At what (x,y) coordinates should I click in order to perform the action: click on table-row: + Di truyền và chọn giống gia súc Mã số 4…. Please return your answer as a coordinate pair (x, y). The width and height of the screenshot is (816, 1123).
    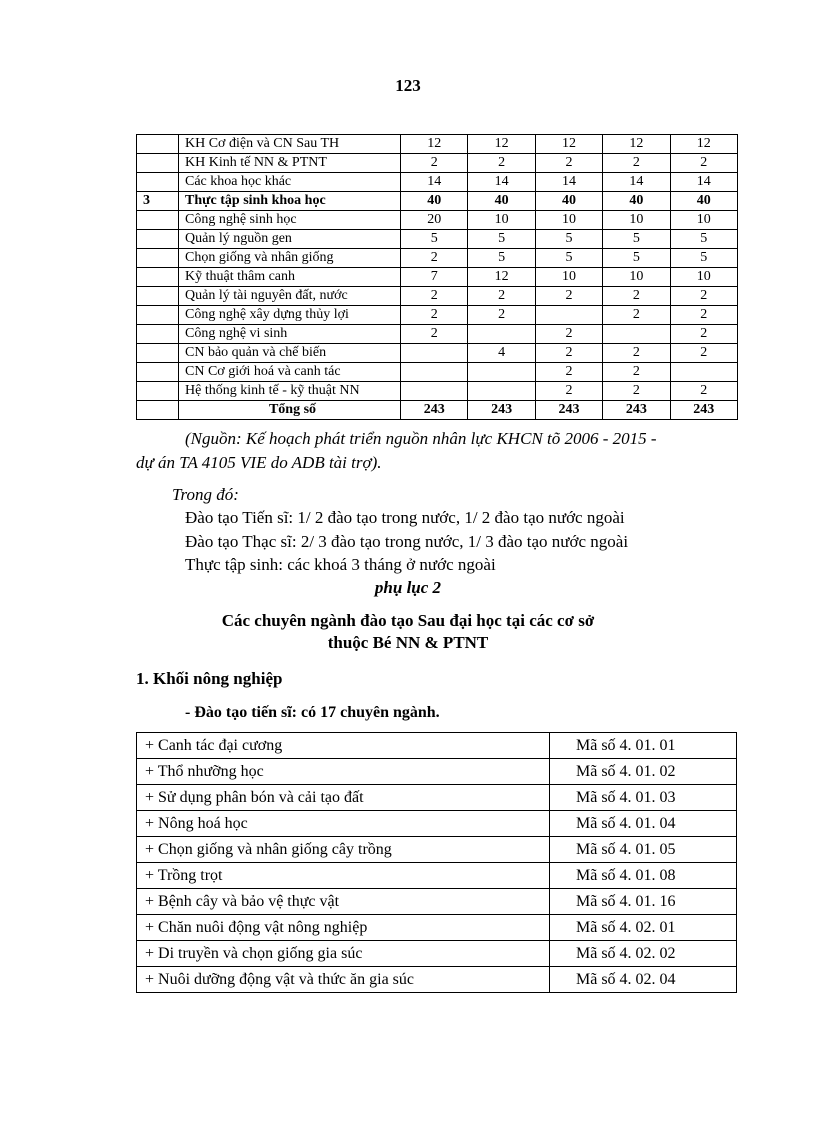
    Looking at the image, I should click on (436, 953).